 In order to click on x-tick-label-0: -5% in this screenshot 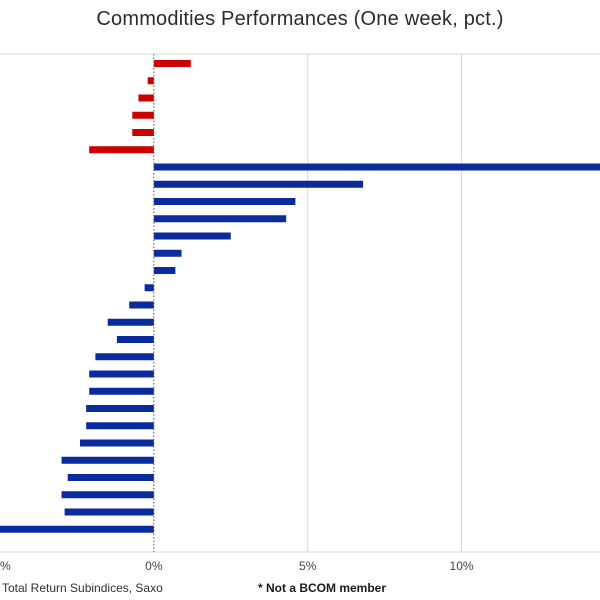, I will do `click(5, 566)`.